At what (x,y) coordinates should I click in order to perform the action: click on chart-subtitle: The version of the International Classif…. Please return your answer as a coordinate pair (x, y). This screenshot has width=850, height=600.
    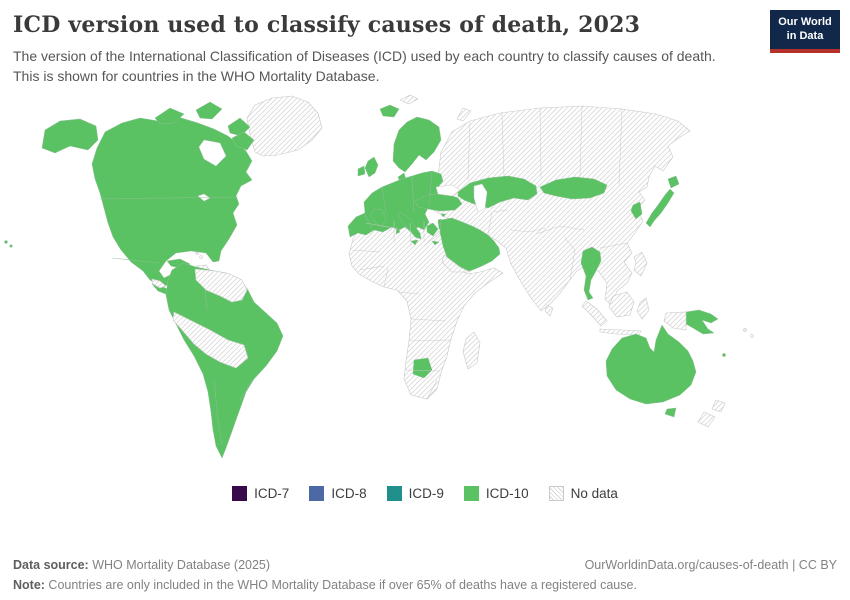
    Looking at the image, I should click on (364, 66).